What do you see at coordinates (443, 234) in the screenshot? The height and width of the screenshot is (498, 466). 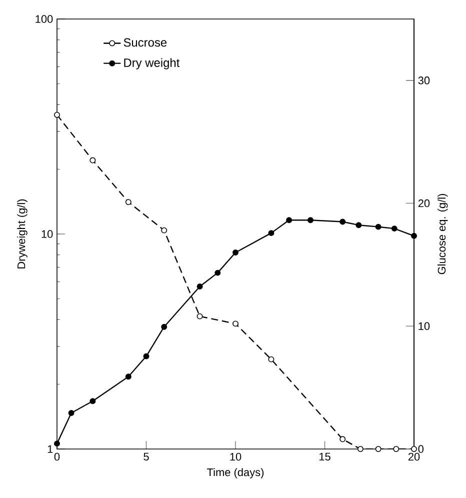 I see `y2-axis-title: Glucose eq. (g/l)` at bounding box center [443, 234].